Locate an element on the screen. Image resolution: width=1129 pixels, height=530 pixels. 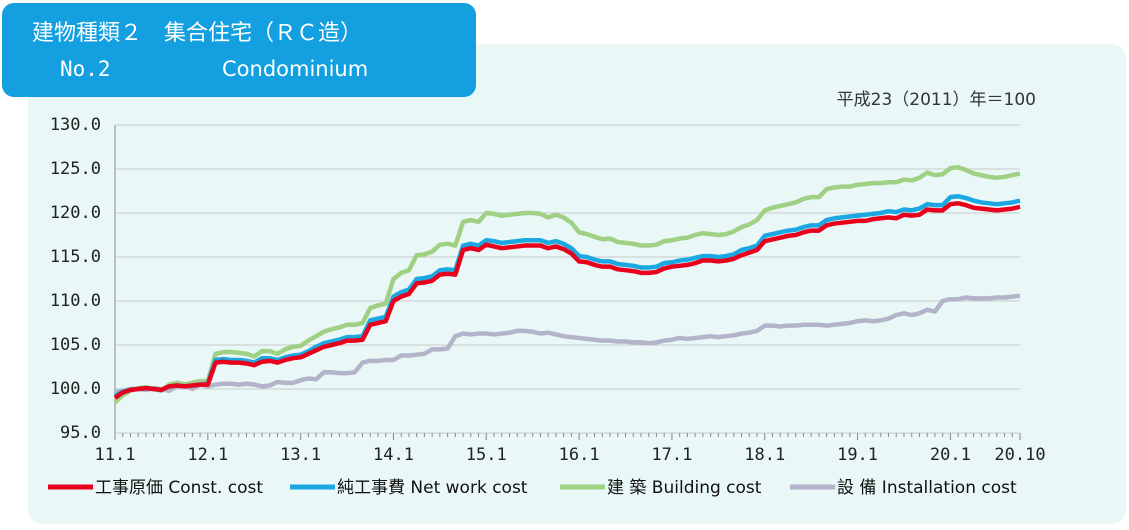
x-tick-label: 12.1 is located at coordinates (207, 455).